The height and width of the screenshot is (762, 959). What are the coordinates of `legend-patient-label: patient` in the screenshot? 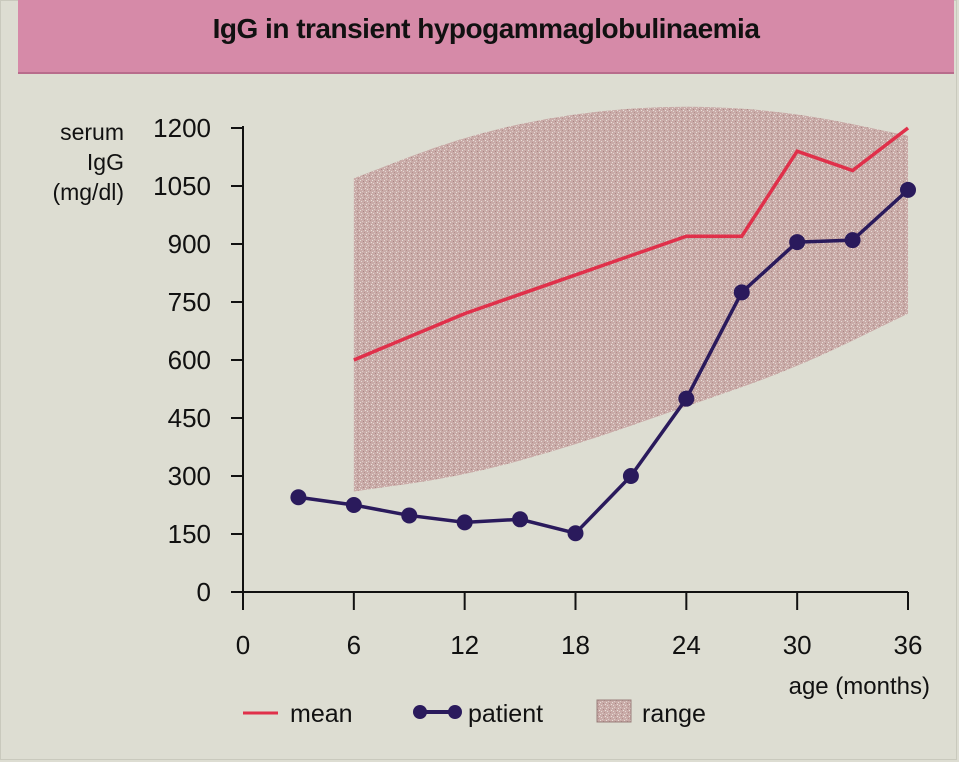 It's located at (505, 714).